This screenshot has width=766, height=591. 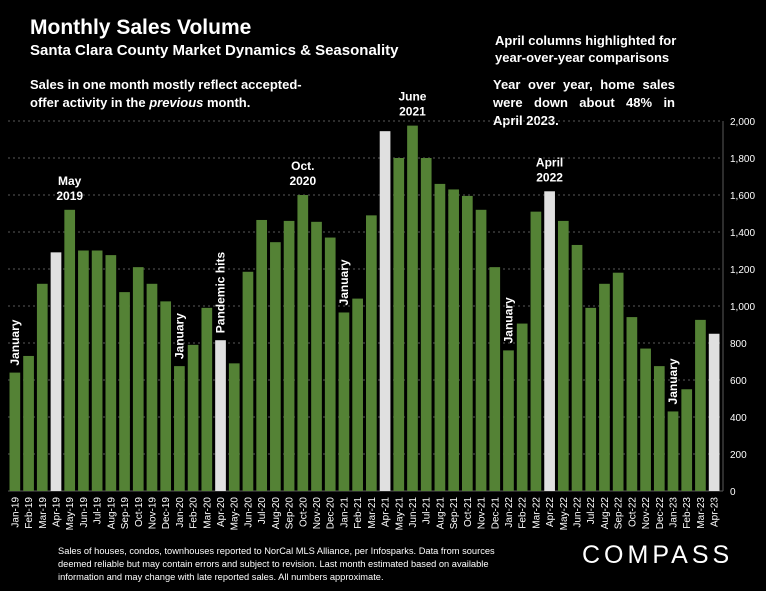 I want to click on x-tick-label: Aug-20, so click(x=276, y=513).